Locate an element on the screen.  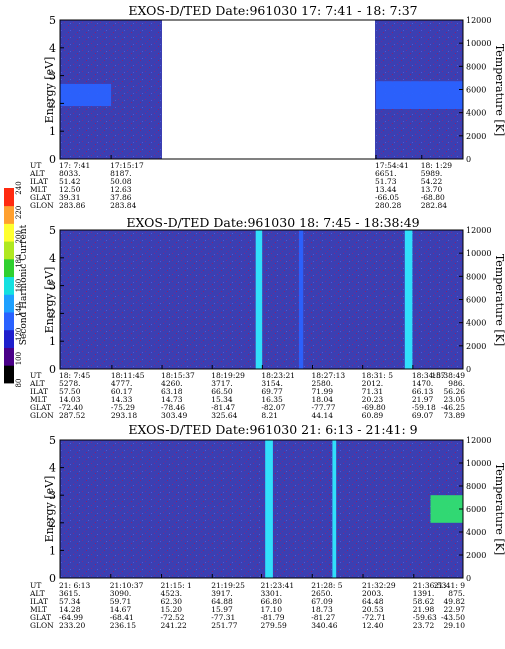
orbit-value: 5989. is located at coordinates (431, 173).